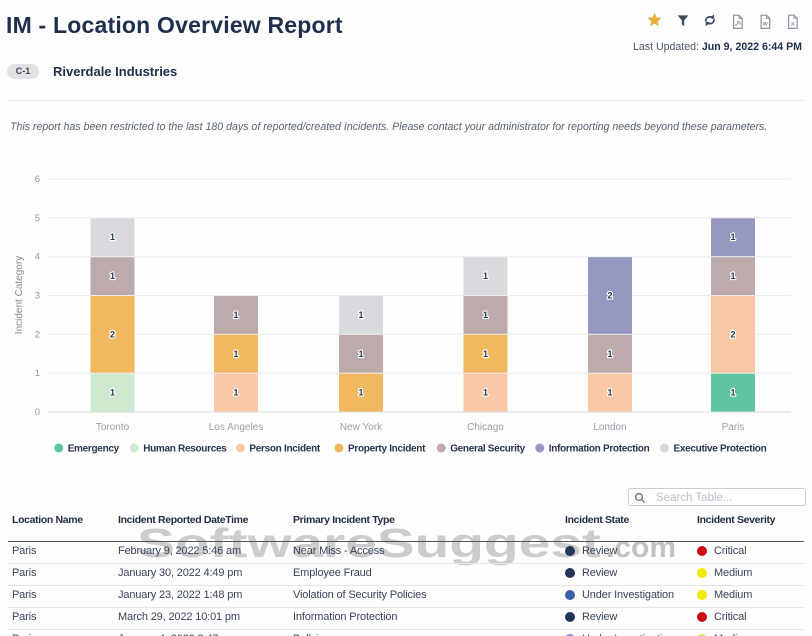 The image size is (812, 636). I want to click on svg-text: Toronto, so click(113, 427).